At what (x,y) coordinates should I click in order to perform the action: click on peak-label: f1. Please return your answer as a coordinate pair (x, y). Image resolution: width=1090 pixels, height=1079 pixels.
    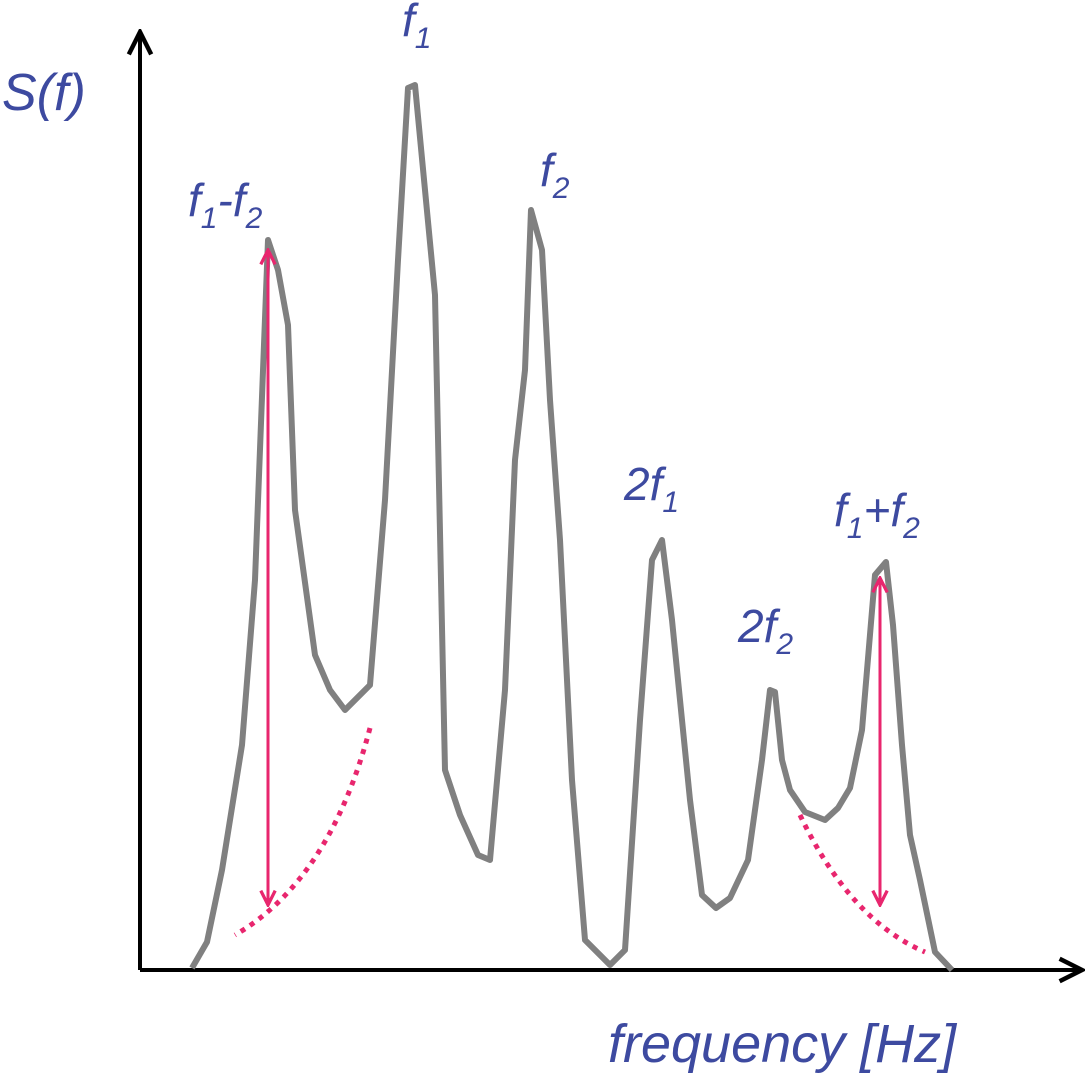
    Looking at the image, I should click on (416, 27).